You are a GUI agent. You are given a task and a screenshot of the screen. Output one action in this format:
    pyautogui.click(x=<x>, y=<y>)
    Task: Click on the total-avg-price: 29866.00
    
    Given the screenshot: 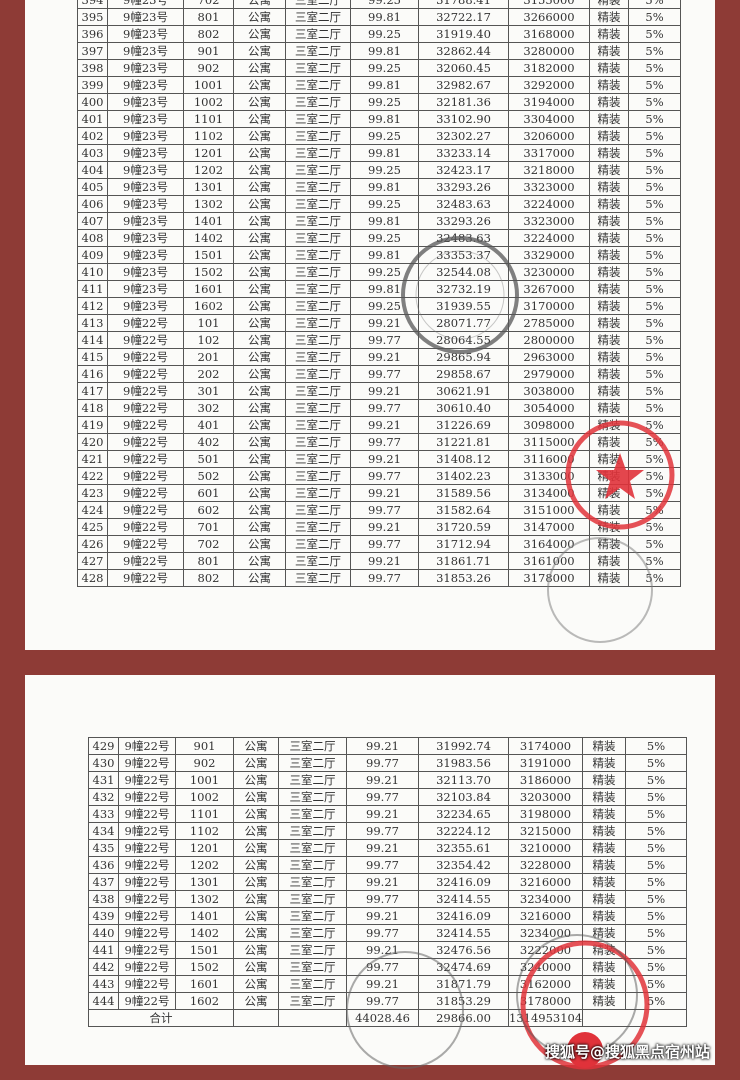 What is the action you would take?
    pyautogui.click(x=463, y=1018)
    